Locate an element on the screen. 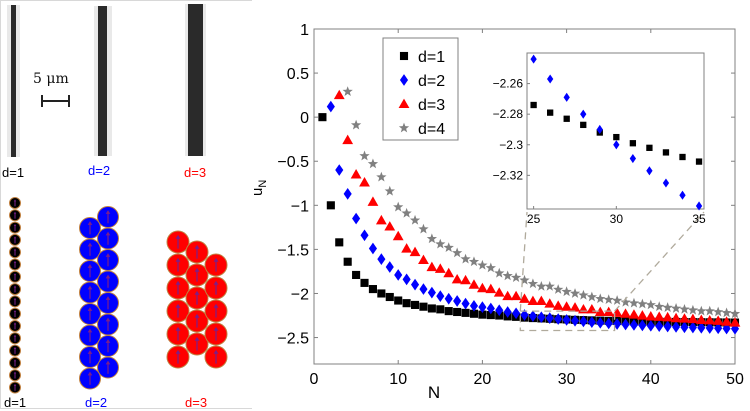 This screenshot has width=750, height=411. x-tick-label: 50 is located at coordinates (735, 379).